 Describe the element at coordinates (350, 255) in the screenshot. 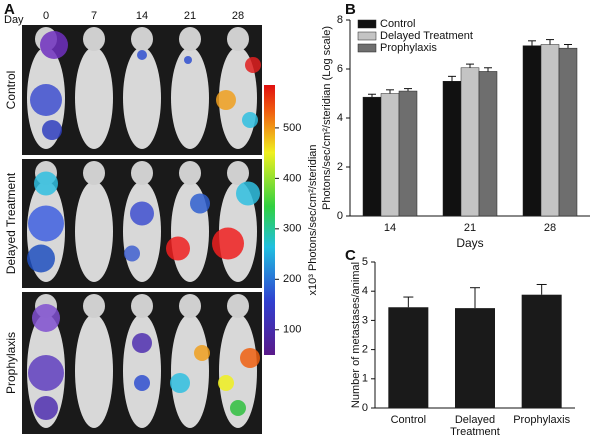

I see `panel-label: C` at that location.